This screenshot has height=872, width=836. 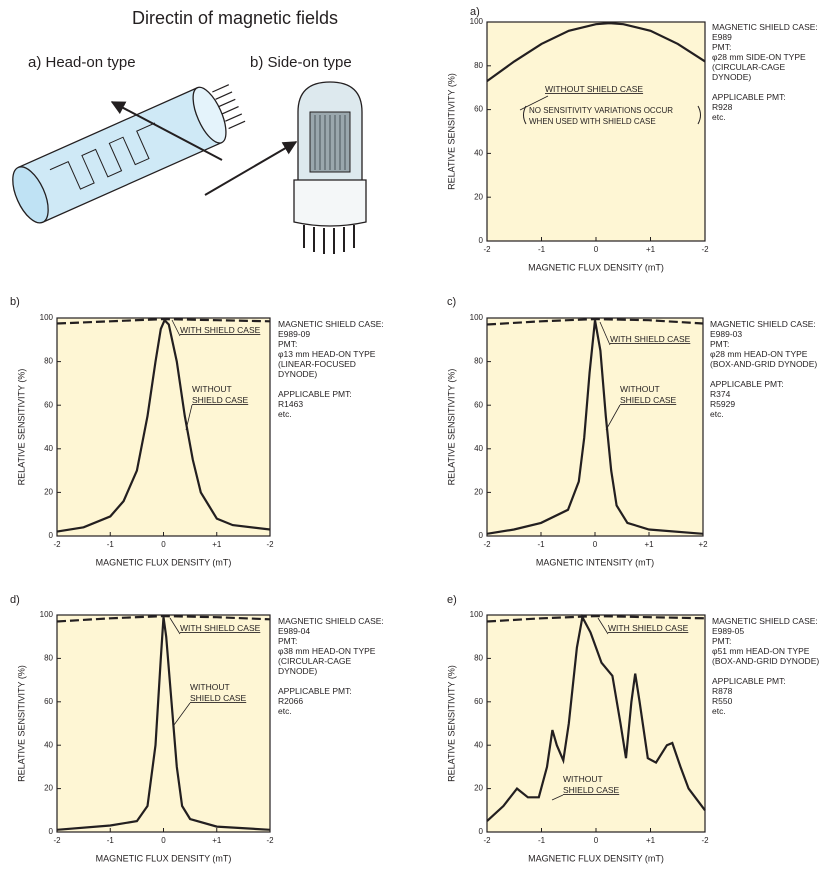 What do you see at coordinates (722, 691) in the screenshot?
I see `note: R878` at bounding box center [722, 691].